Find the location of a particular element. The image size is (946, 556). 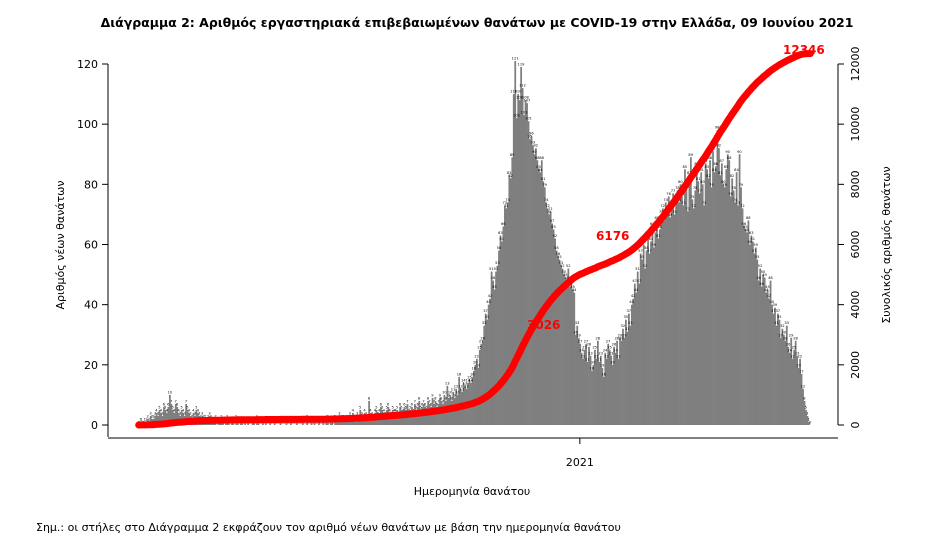

bar-value-label: 27 is located at coordinates (608, 341).